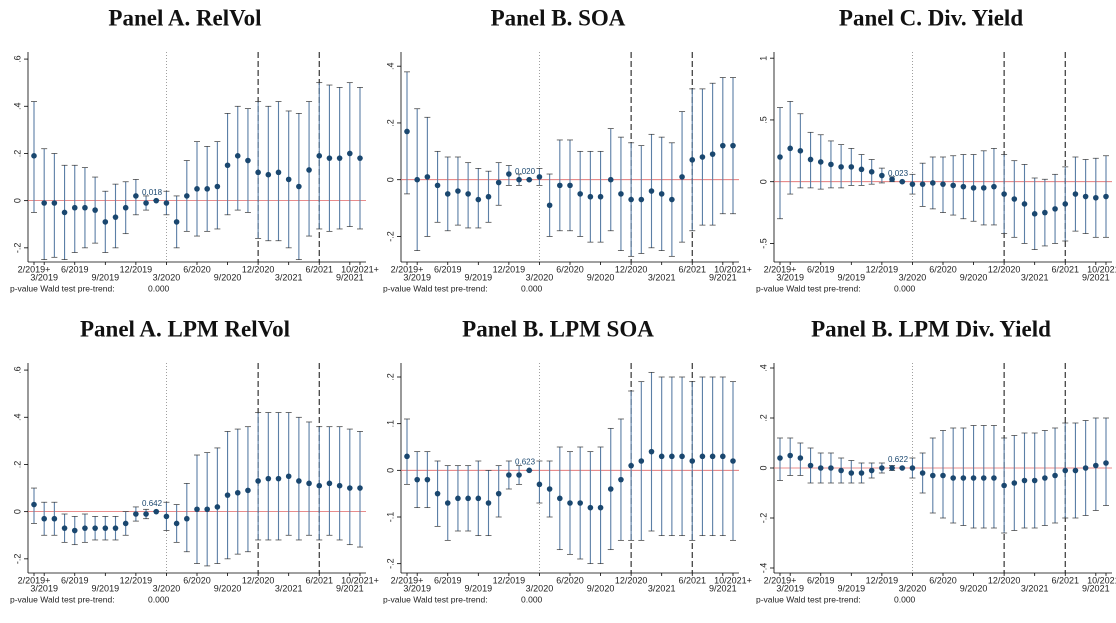  What do you see at coordinates (17, 559) in the screenshot?
I see `y-tick-label: -.2` at bounding box center [17, 559].